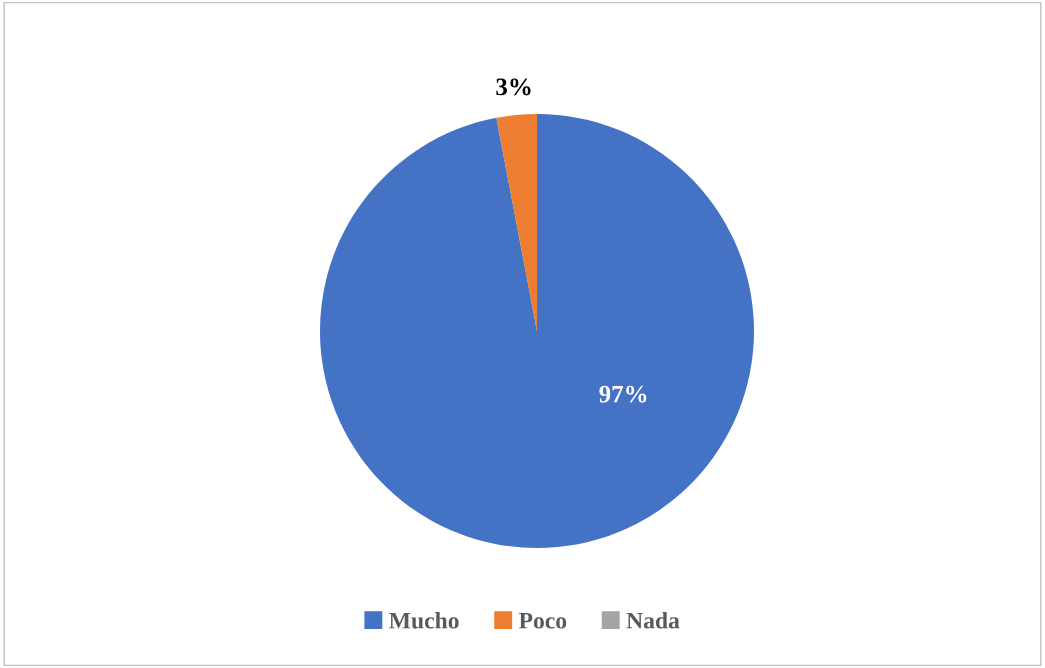 The image size is (1045, 668). I want to click on data-label: 97%, so click(623, 394).